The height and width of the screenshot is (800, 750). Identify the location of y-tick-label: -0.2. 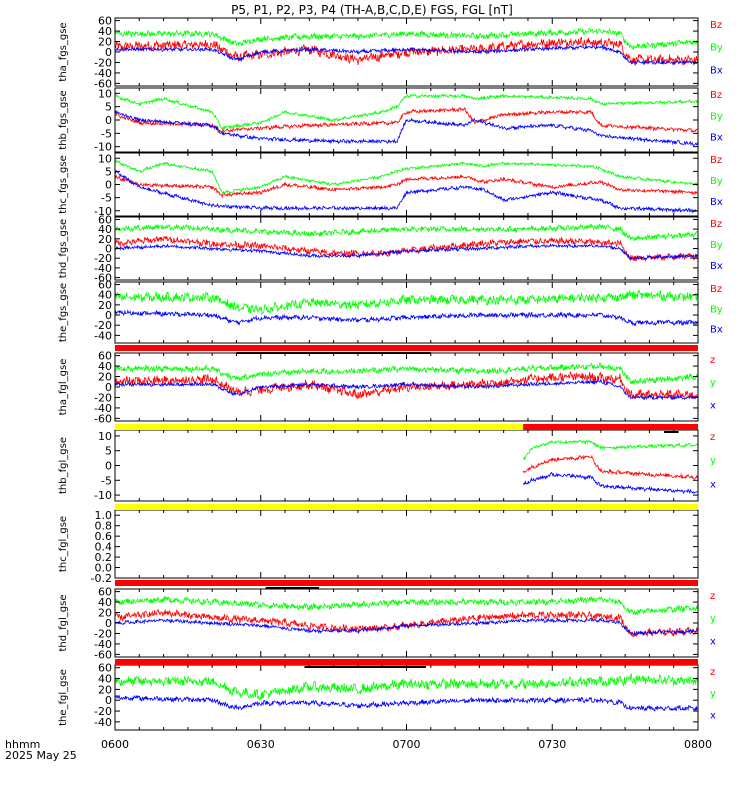
(101, 578).